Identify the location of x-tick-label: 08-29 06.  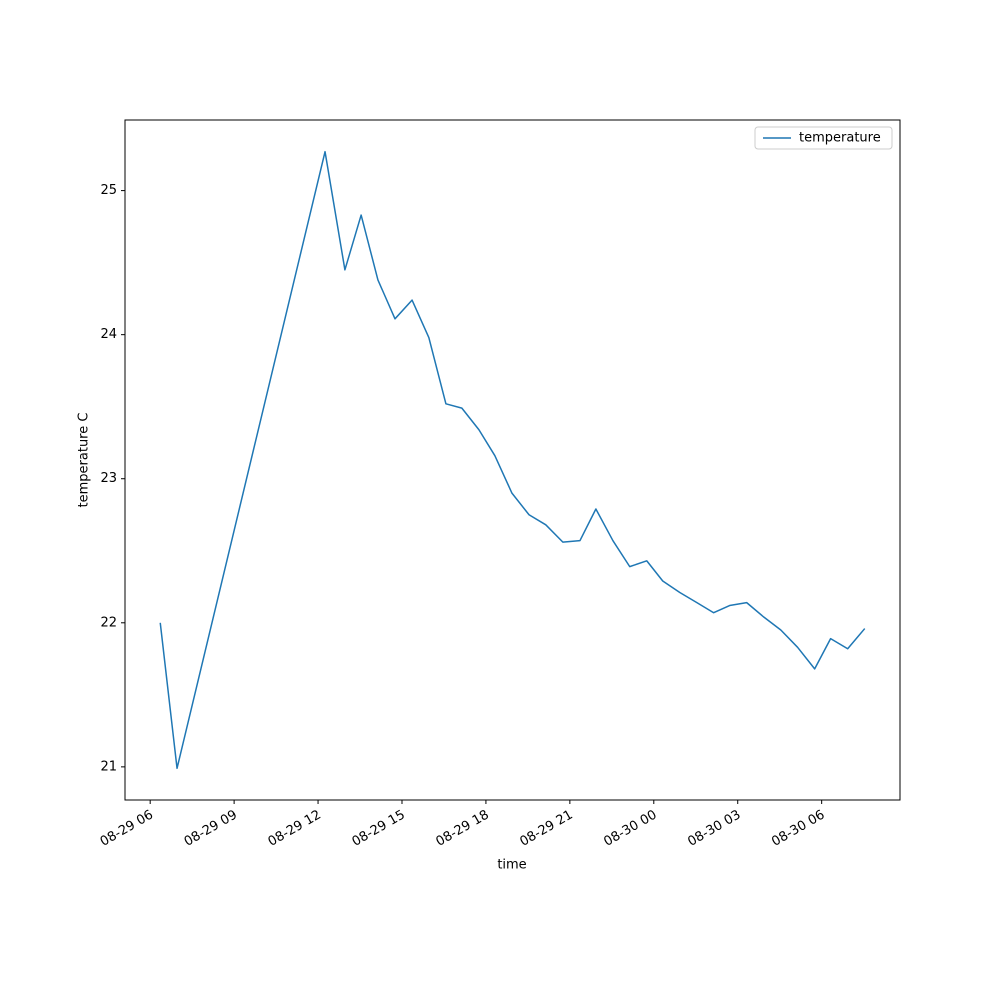
(127, 829).